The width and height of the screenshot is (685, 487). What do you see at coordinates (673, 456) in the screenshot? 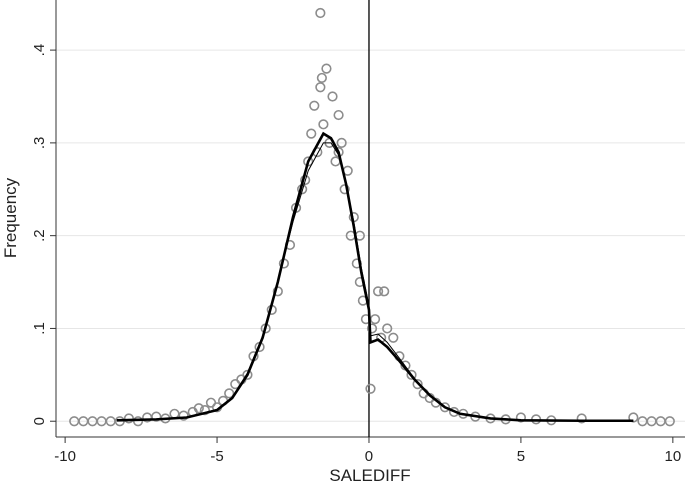
I see `x-tick-label: 10` at bounding box center [673, 456].